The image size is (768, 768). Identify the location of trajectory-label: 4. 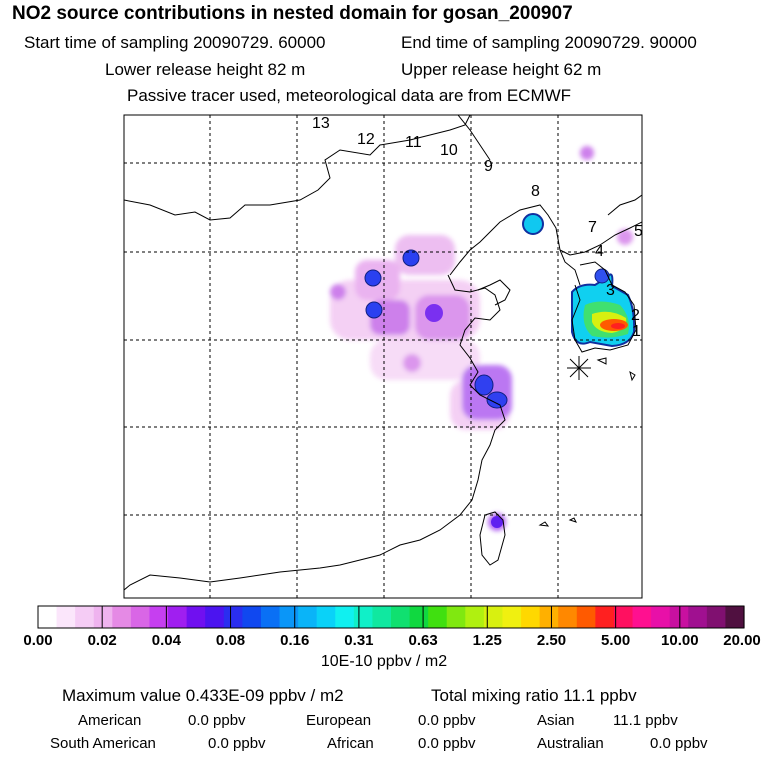
(599, 251).